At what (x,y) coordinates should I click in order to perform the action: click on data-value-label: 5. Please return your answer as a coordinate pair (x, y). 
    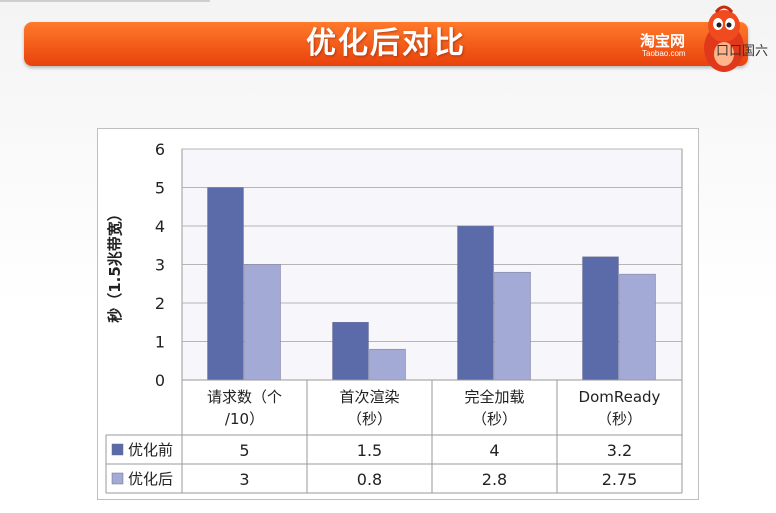
    Looking at the image, I should click on (244, 450).